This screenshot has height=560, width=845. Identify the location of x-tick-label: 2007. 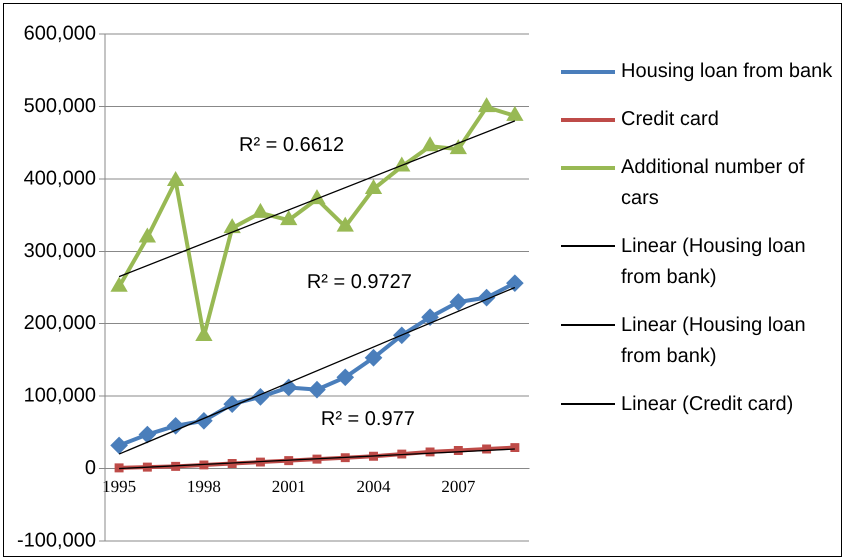
(458, 486).